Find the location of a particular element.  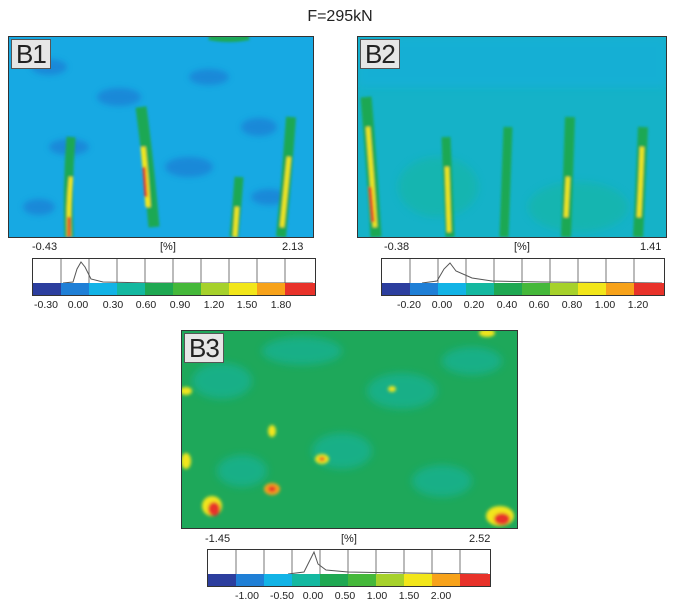

scale-min-b2: -0.38 is located at coordinates (397, 247).